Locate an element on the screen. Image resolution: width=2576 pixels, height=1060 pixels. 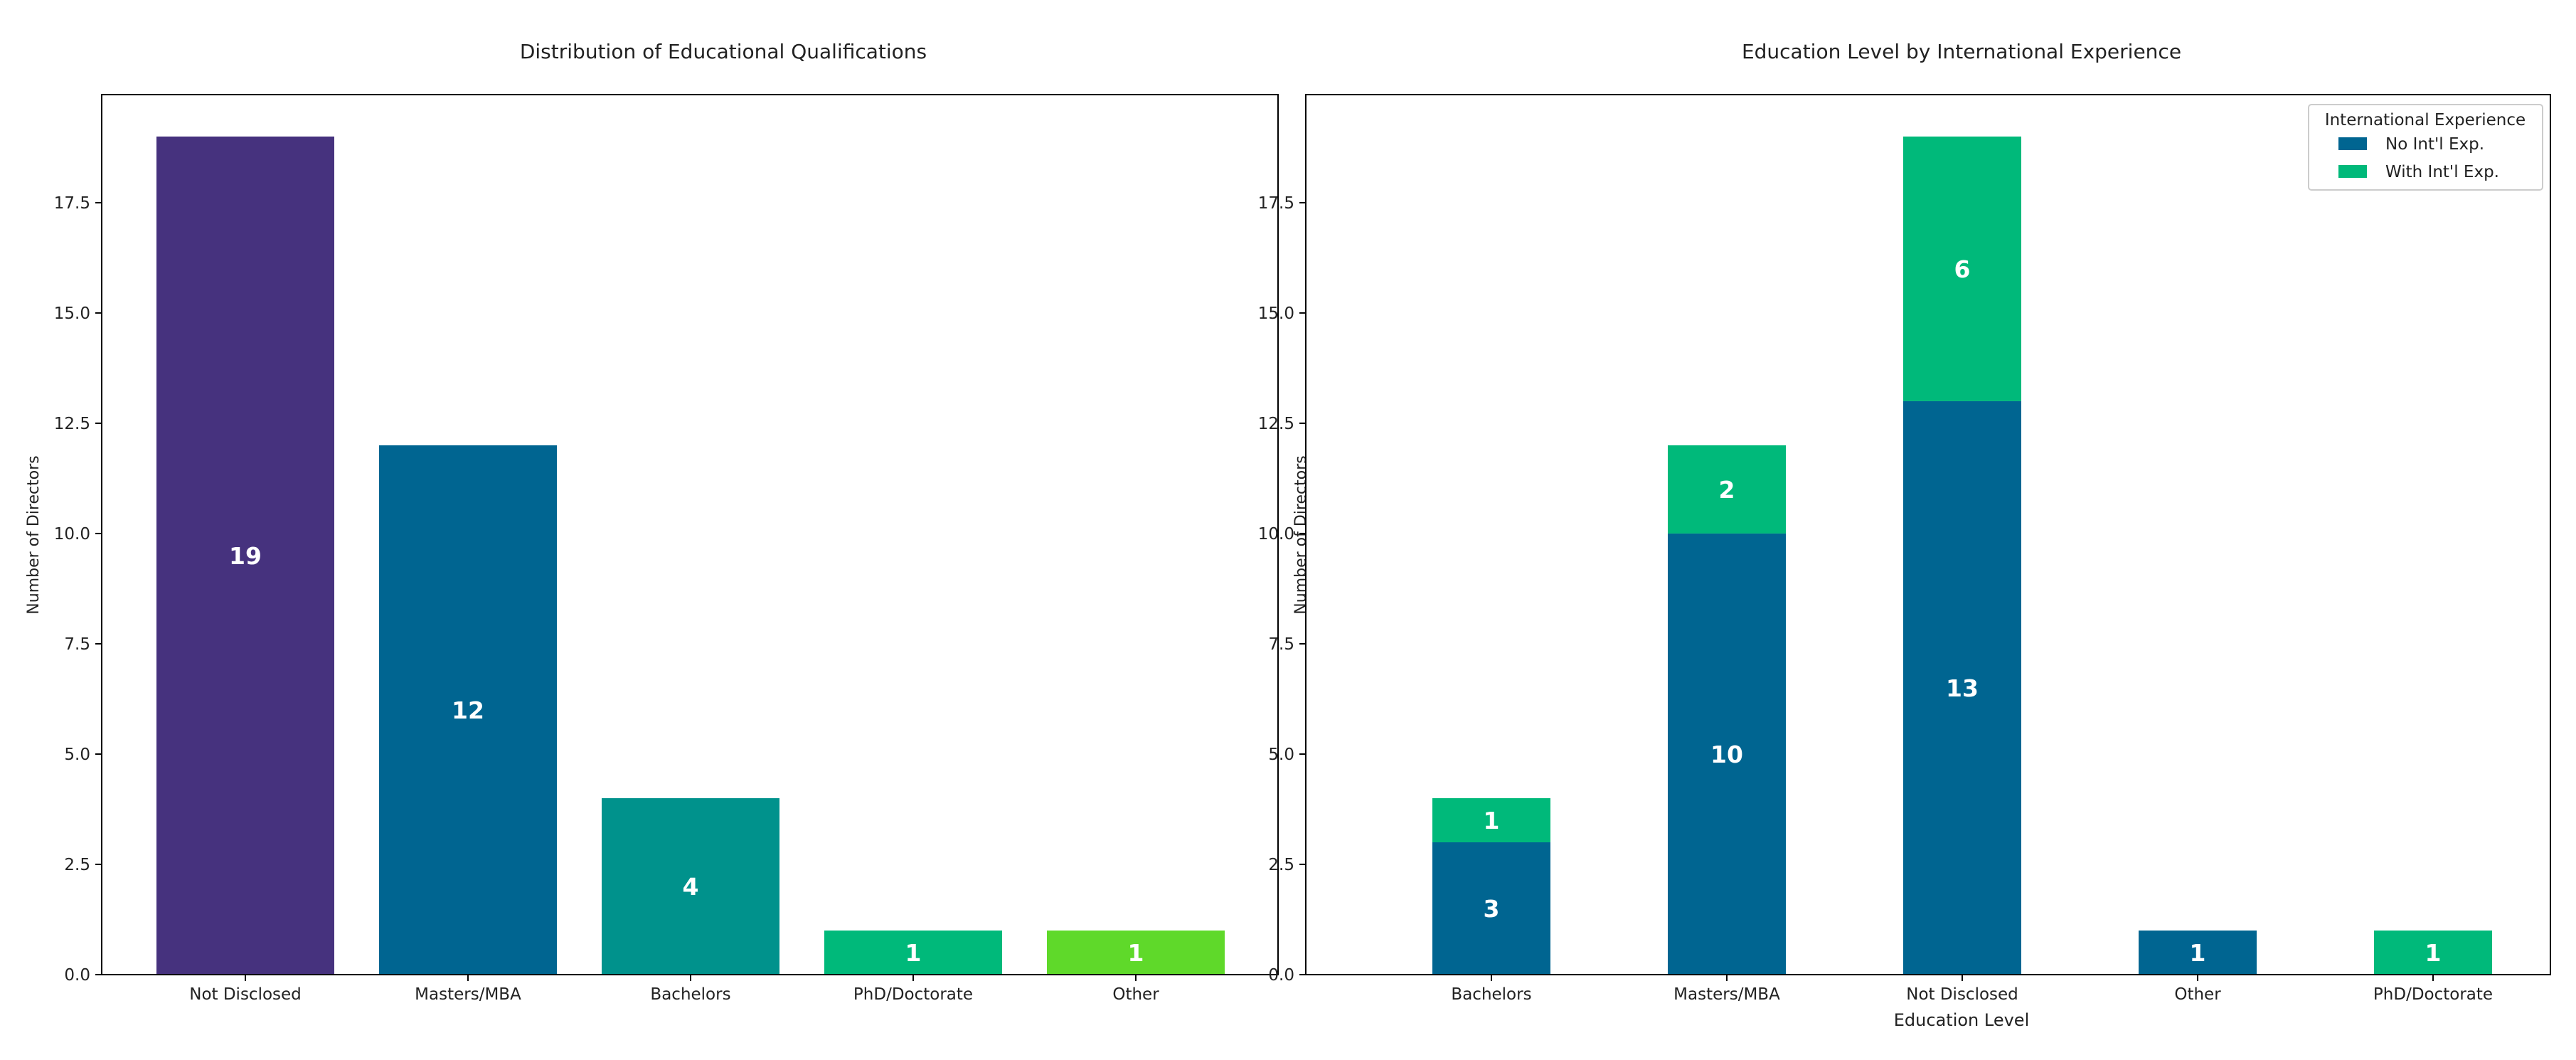
legend-frame is located at coordinates (2425, 147).